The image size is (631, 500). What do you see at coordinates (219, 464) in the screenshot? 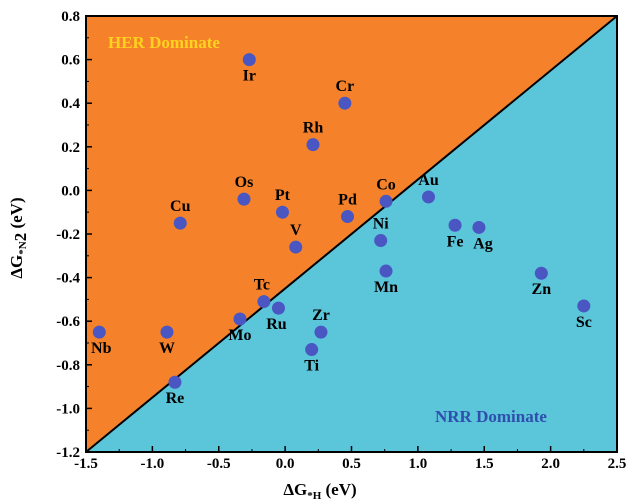
I see `x-tick-label: -0.5` at bounding box center [219, 464].